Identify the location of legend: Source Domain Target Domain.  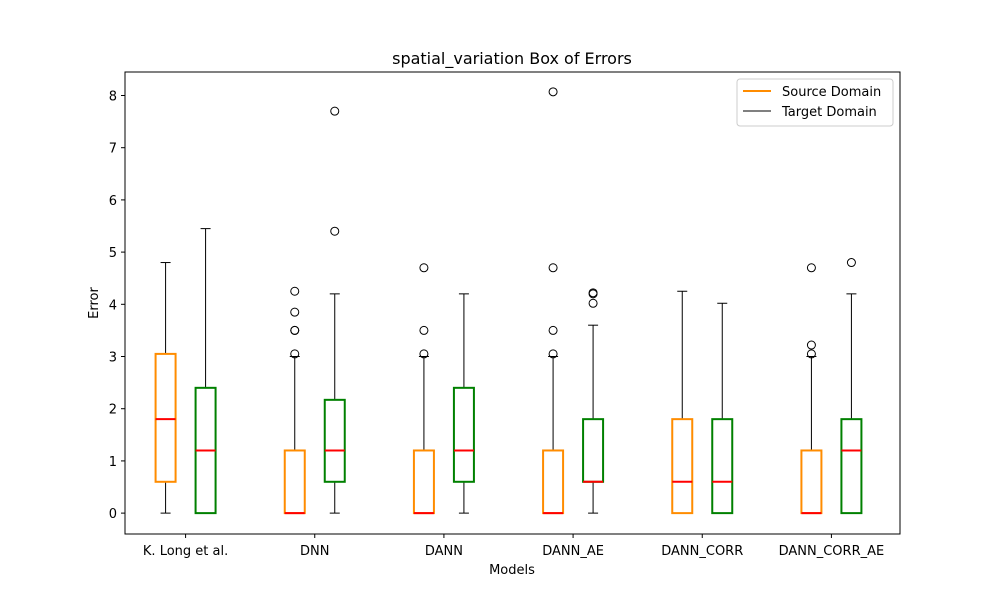
(815, 102).